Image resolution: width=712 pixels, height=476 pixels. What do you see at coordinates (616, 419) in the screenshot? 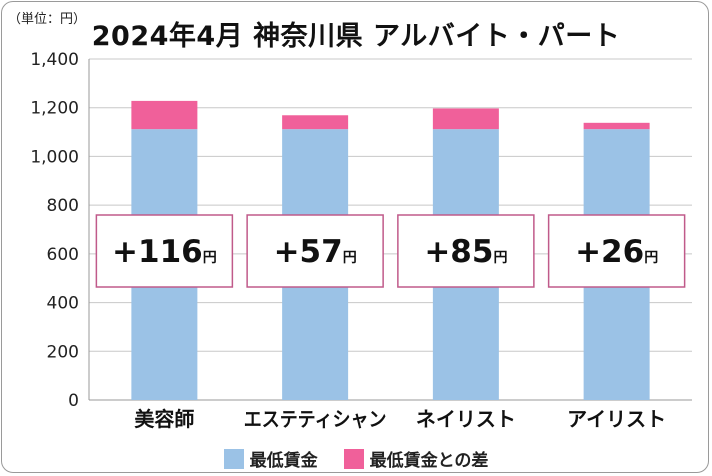
I see `x-tick-label: アイリスト` at bounding box center [616, 419].